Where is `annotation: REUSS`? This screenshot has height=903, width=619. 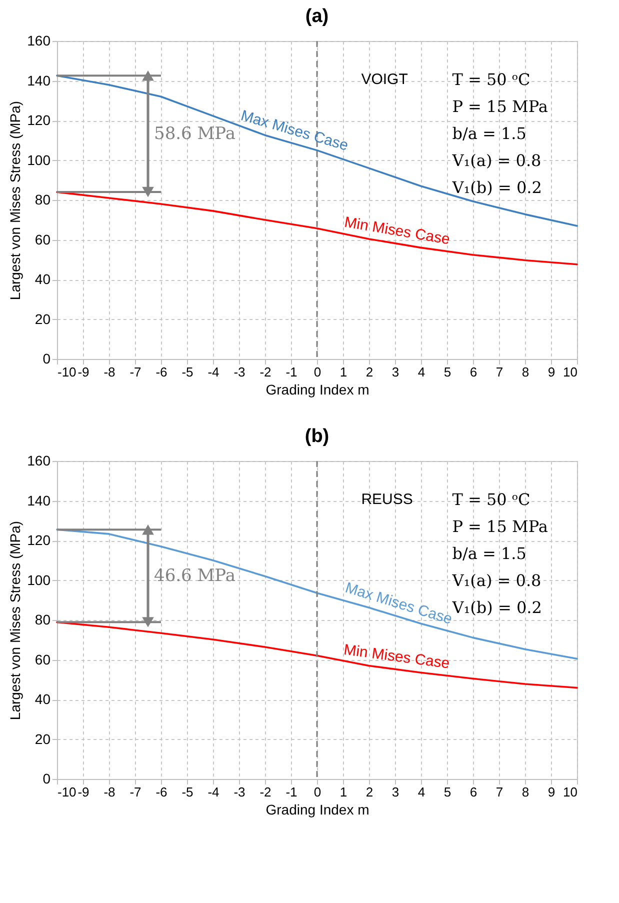
annotation: REUSS is located at coordinates (387, 499).